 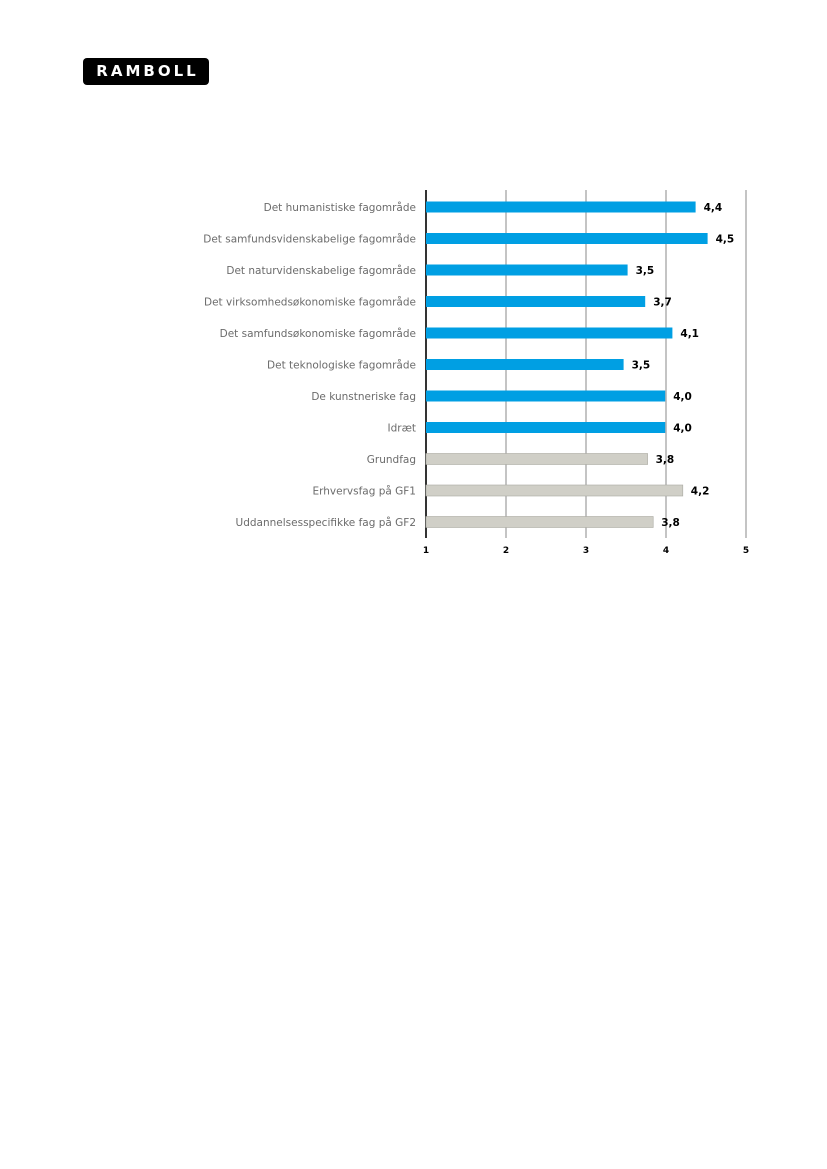 What do you see at coordinates (318, 333) in the screenshot?
I see `category-label: Det samfundsøkonomiske fagområde` at bounding box center [318, 333].